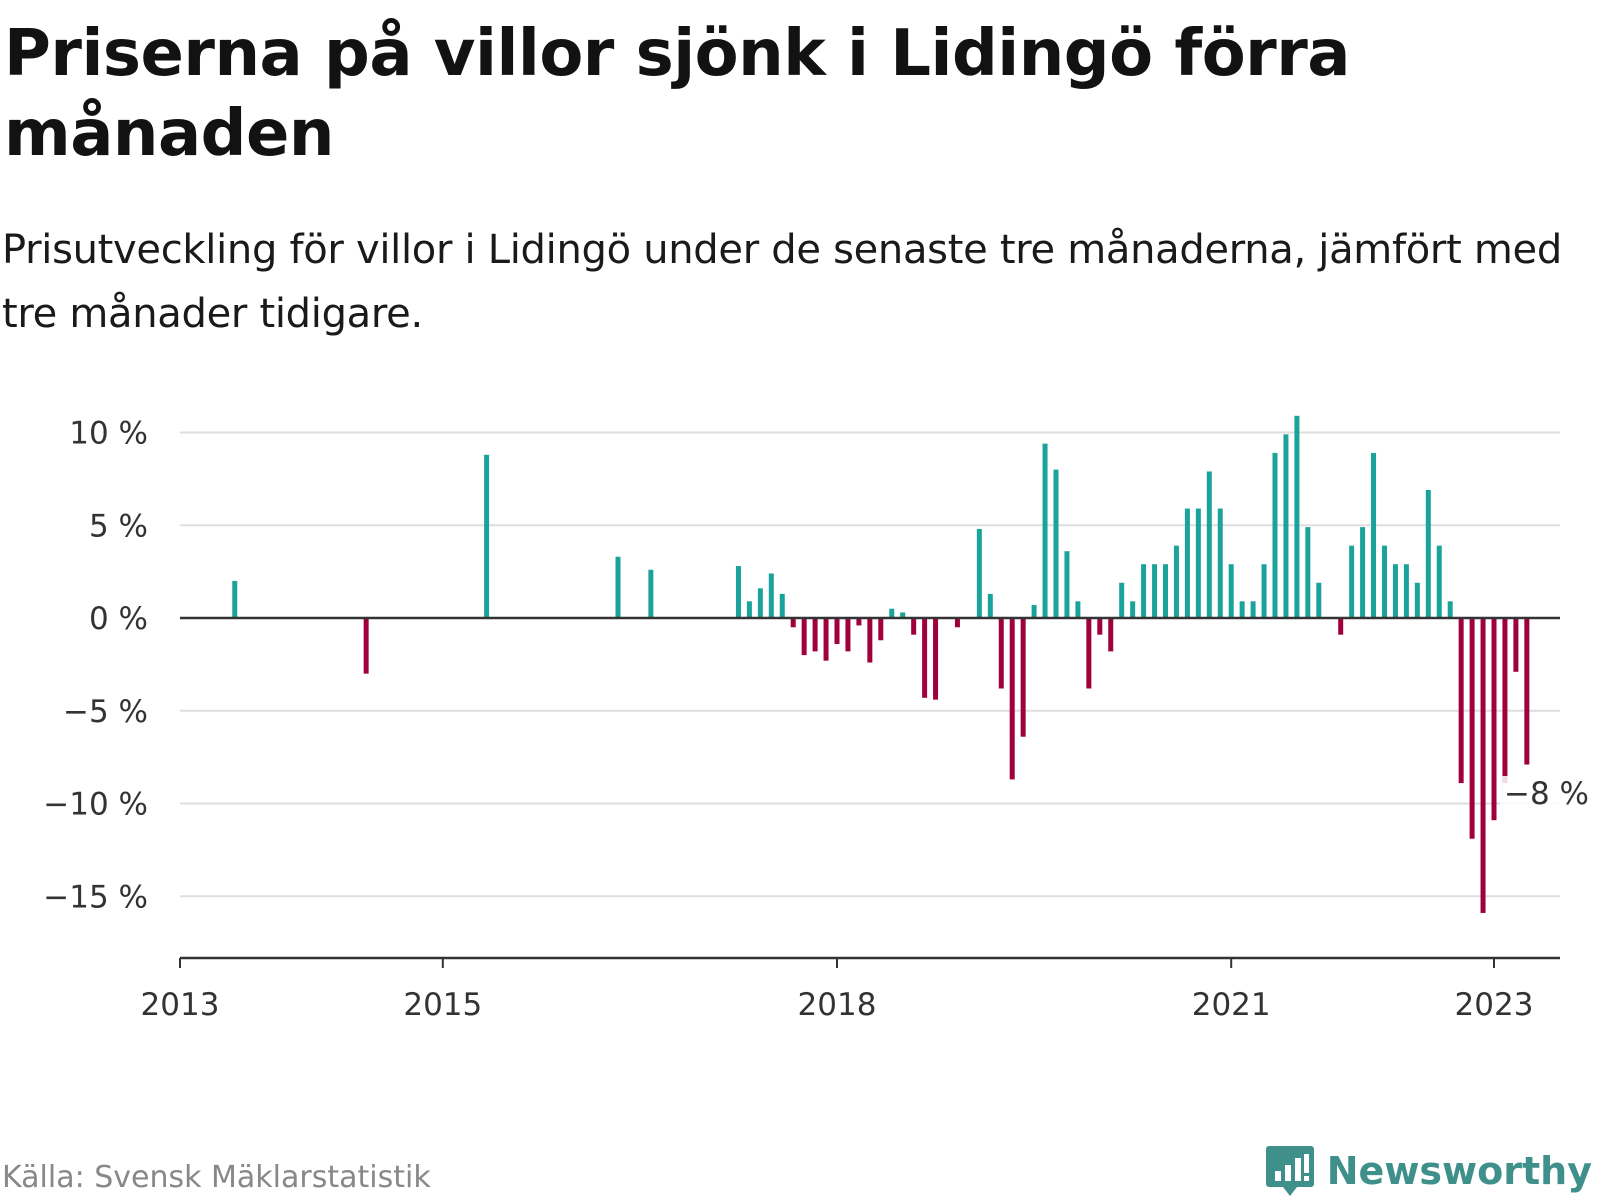 Image resolution: width=1600 pixels, height=1200 pixels. Describe the element at coordinates (1289, 1171) in the screenshot. I see `newsworthy-logo-icon` at that location.